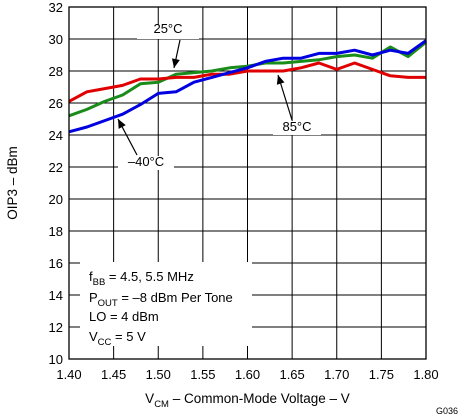 The width and height of the screenshot is (460, 417). What do you see at coordinates (161, 404) in the screenshot?
I see `x-axis-title-sub: CM` at bounding box center [161, 404].